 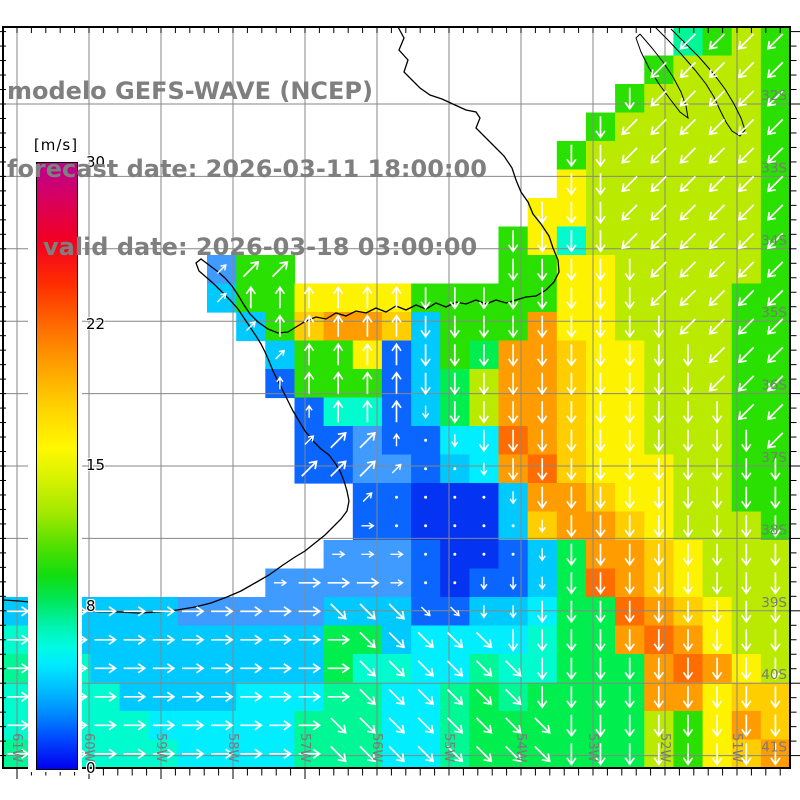 I want to click on lon-label-58W: 58W, so click(x=232, y=748).